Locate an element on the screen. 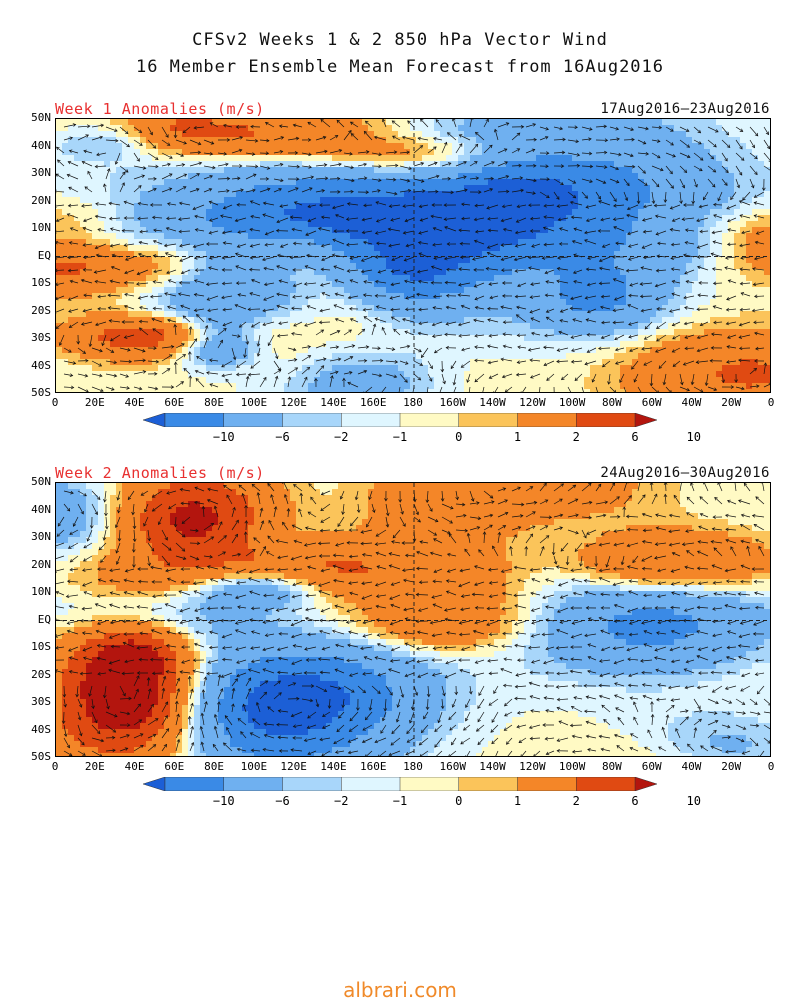  watermark: albrari.com is located at coordinates (400, 990).